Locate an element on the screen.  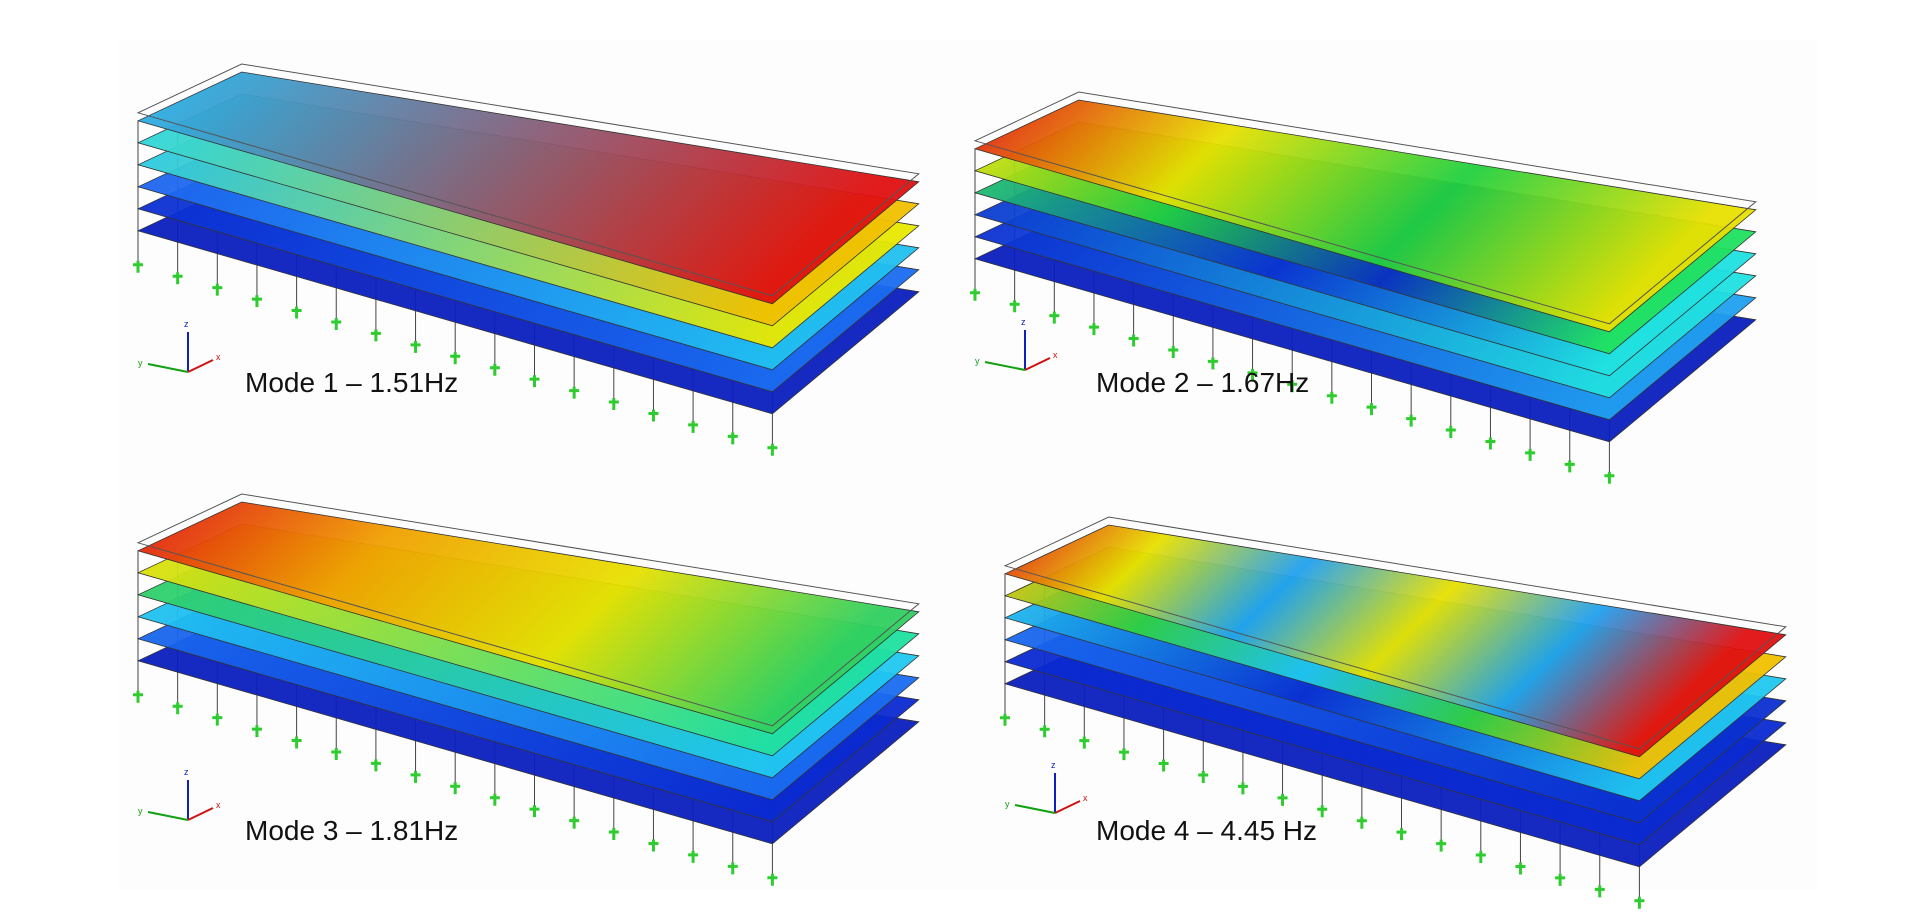
mode-caption: Mode 1 – 1.51Hz is located at coordinates (351, 382).